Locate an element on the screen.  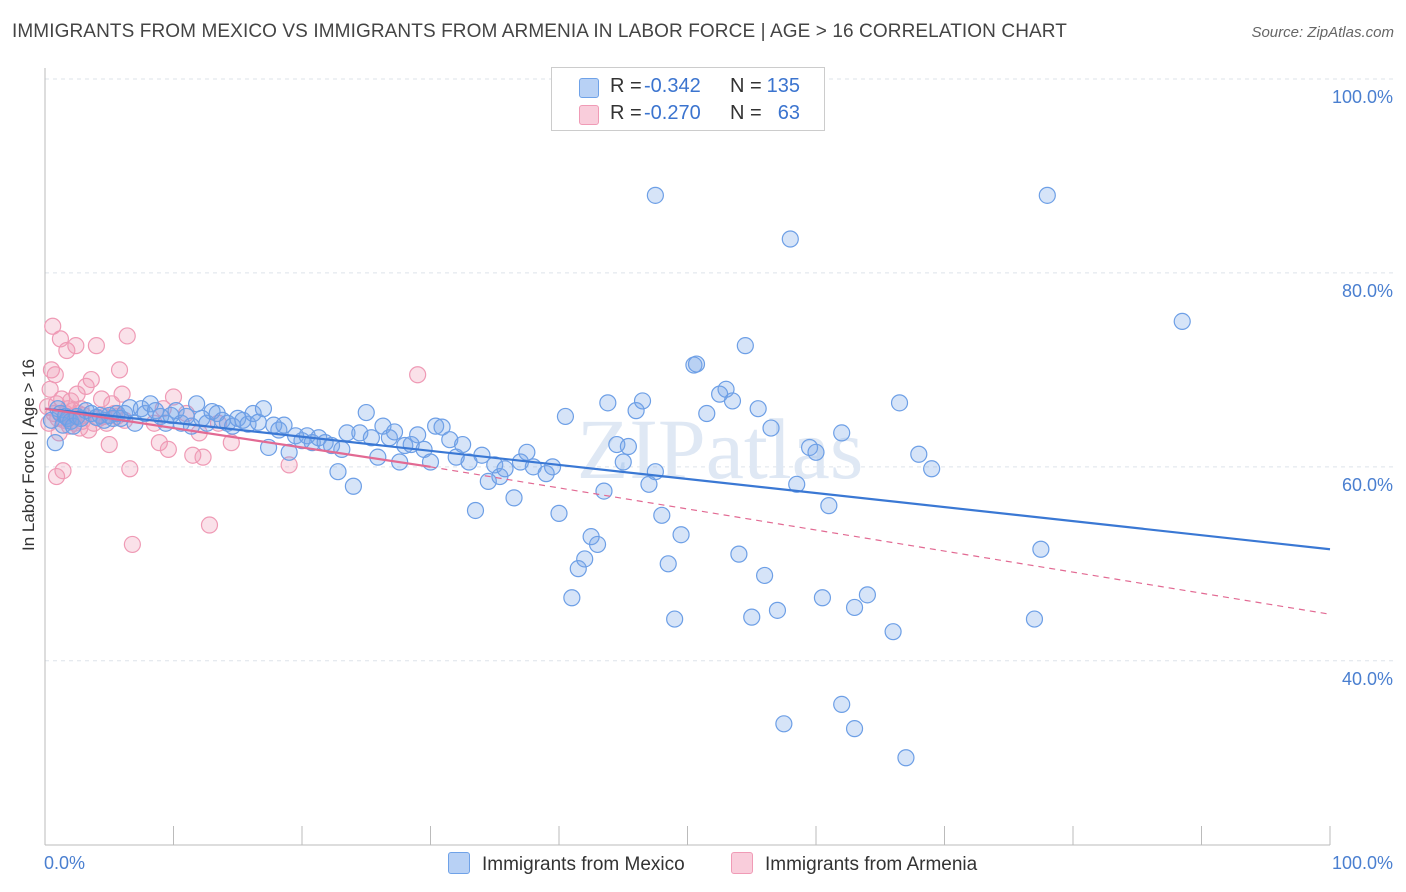
mexico-swatch is located at coordinates (589, 88).